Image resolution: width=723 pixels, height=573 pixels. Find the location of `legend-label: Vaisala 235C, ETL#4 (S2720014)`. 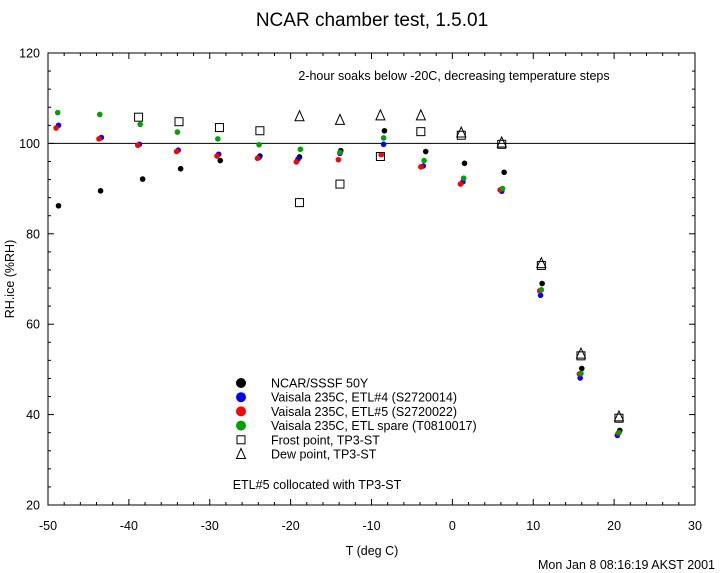

legend-label: Vaisala 235C, ETL#4 (S2720014) is located at coordinates (364, 398).